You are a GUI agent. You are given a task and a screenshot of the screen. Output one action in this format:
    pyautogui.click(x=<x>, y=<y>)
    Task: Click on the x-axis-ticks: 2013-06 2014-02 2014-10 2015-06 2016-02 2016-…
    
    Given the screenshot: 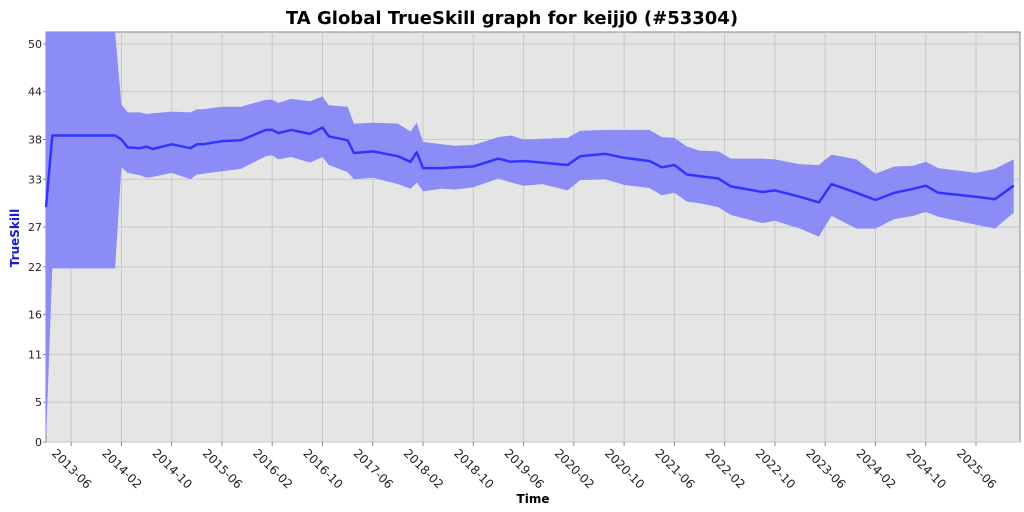 What is the action you would take?
    pyautogui.click(x=524, y=467)
    